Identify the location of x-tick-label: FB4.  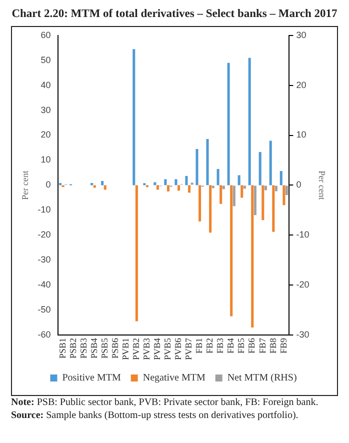
(231, 346).